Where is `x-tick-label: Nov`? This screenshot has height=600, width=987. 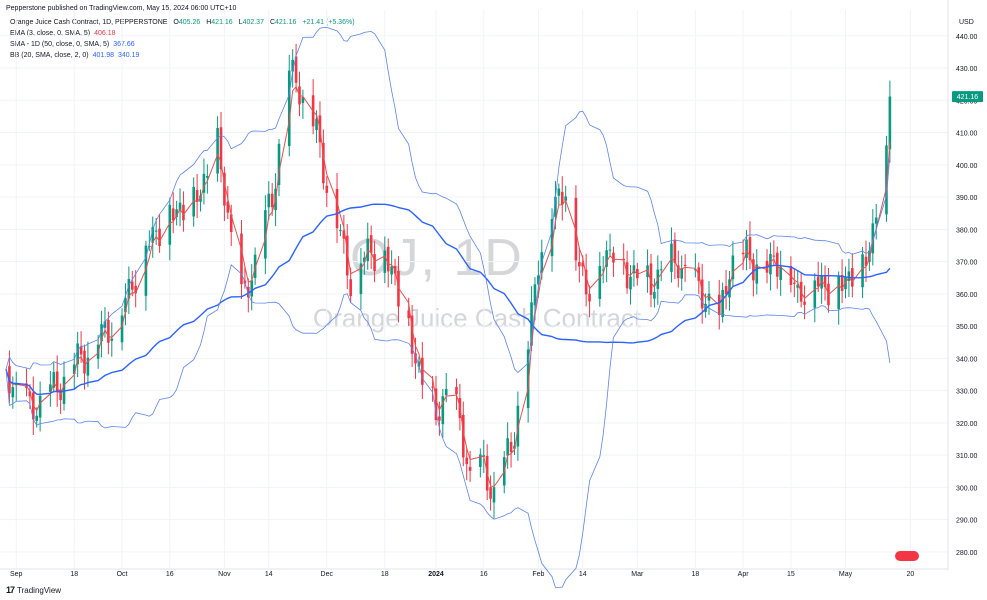
x-tick-label: Nov is located at coordinates (224, 574).